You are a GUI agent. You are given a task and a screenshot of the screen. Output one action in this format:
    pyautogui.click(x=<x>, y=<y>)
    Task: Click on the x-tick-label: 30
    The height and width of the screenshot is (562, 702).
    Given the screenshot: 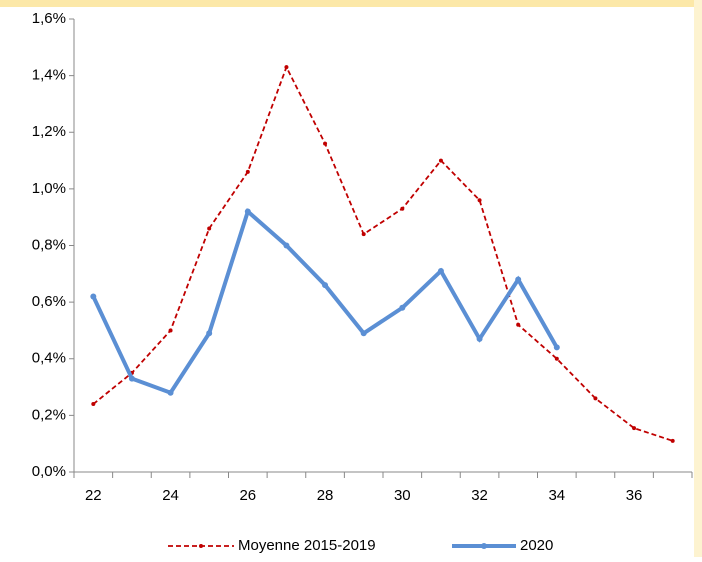 What is the action you would take?
    pyautogui.click(x=402, y=495)
    